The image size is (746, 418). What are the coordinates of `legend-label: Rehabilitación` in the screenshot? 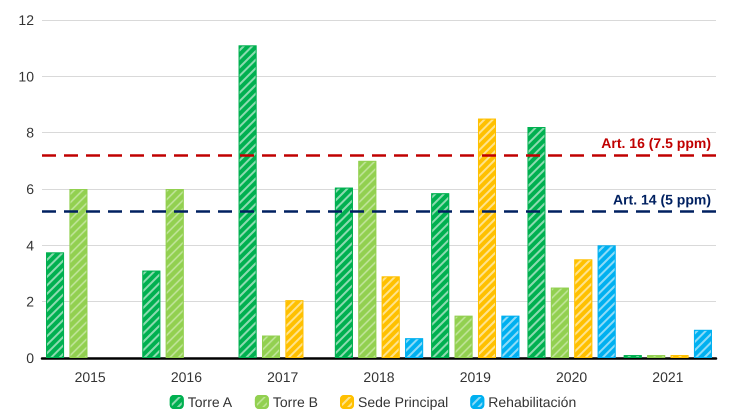 It's located at (532, 402).